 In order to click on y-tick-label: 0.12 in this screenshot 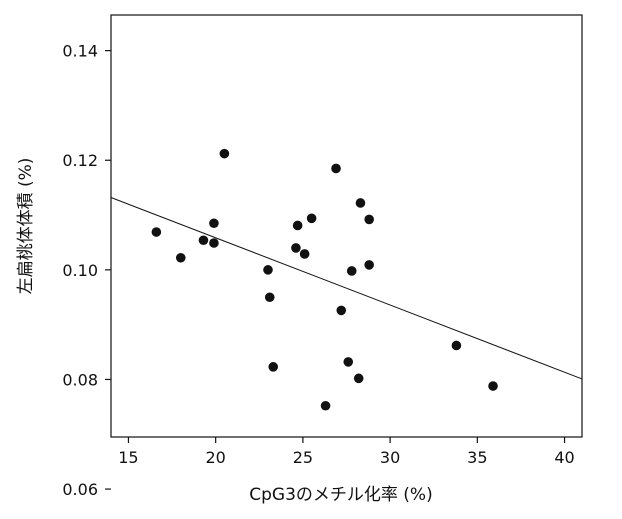, I will do `click(80, 160)`.